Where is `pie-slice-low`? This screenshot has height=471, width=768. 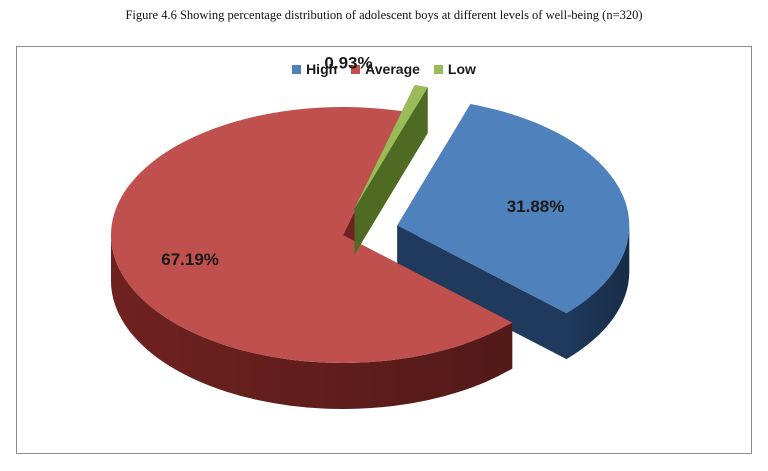 pie-slice-low is located at coordinates (391, 169).